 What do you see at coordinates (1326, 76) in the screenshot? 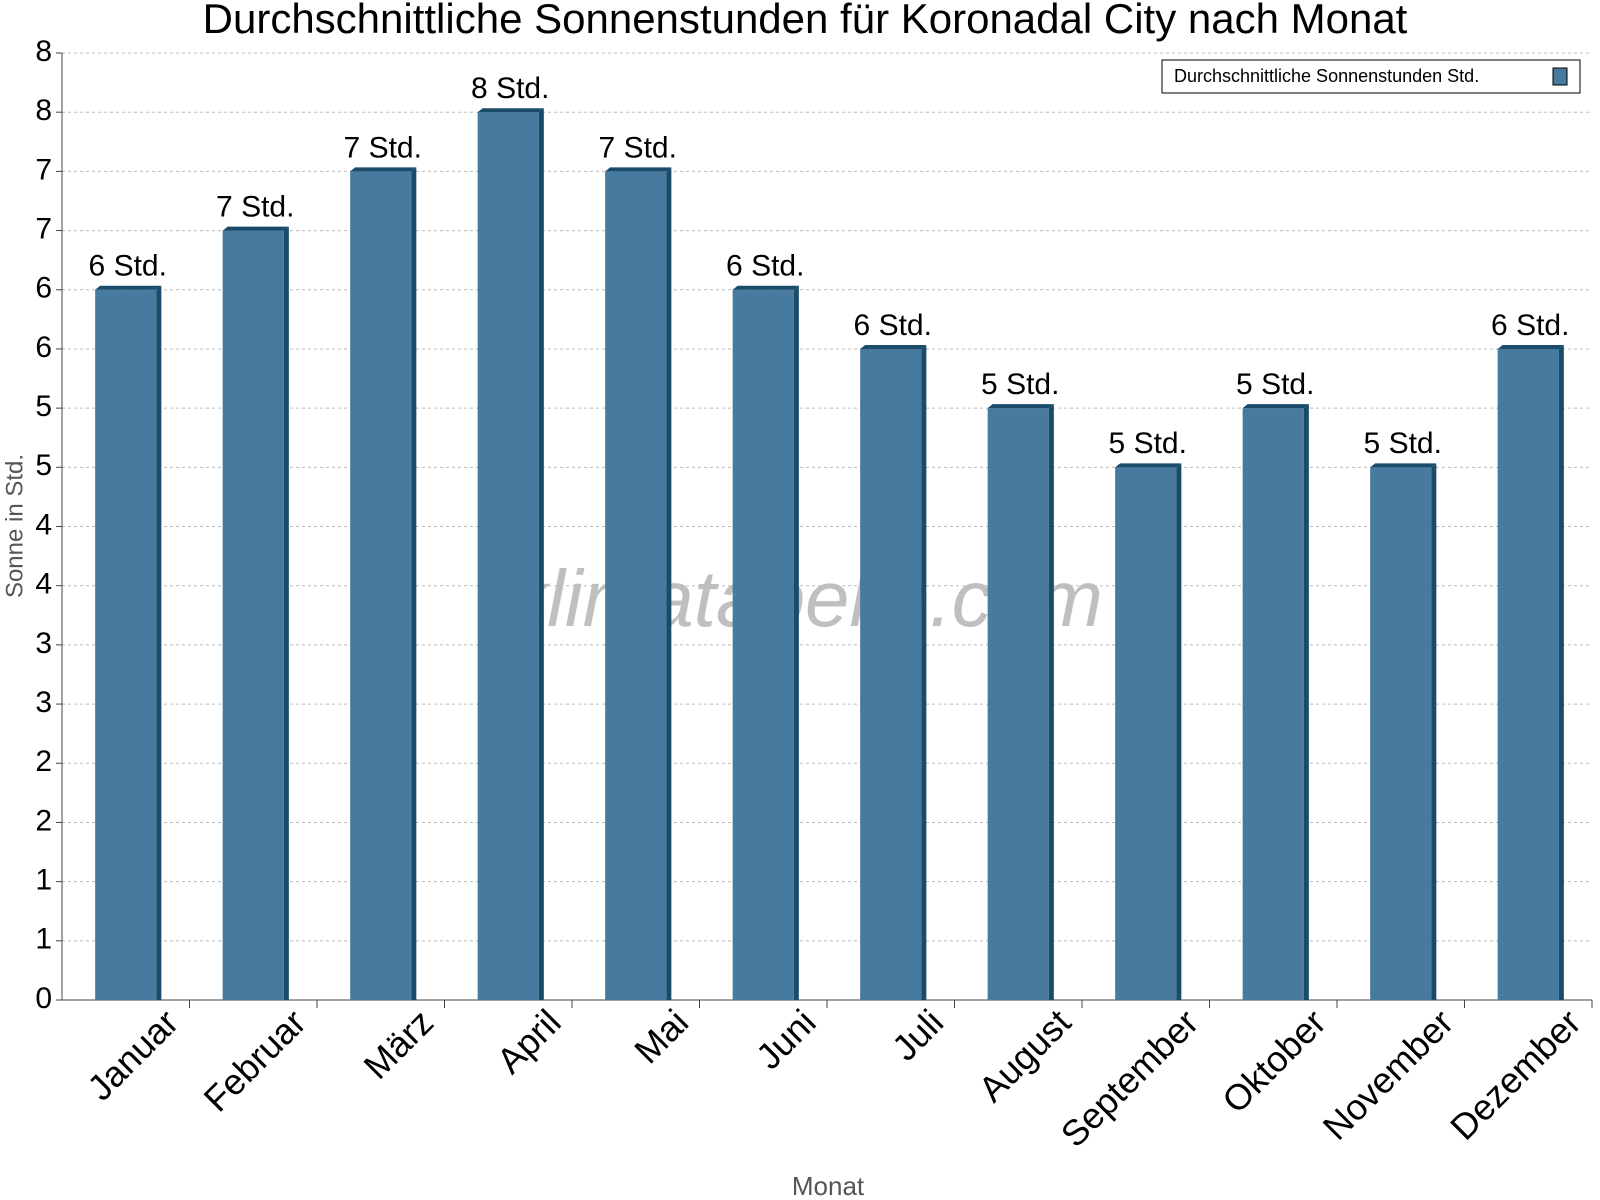
I see `legend-label: Durchschnittliche Sonnenstunden Std.` at bounding box center [1326, 76].